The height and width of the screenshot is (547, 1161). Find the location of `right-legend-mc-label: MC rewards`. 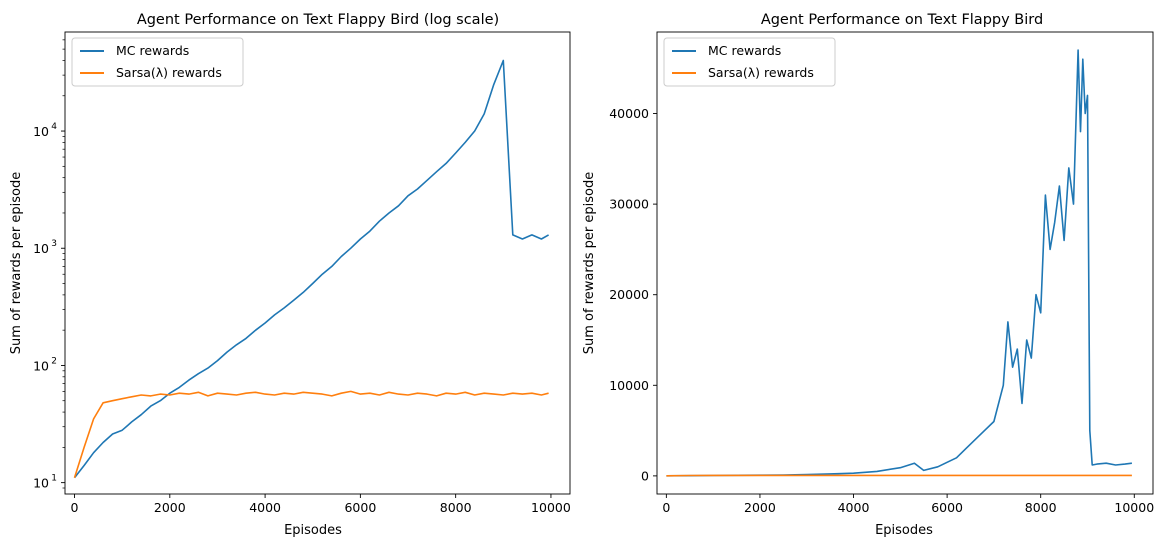

right-legend-mc-label: MC rewards is located at coordinates (744, 50).